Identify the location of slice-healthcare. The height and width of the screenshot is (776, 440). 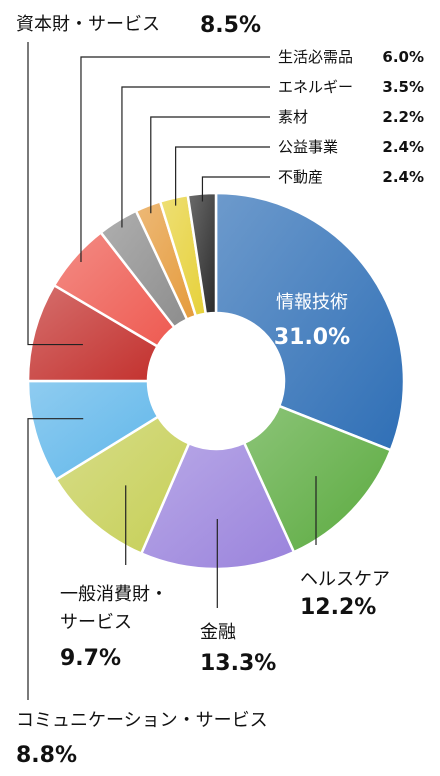
(317, 479).